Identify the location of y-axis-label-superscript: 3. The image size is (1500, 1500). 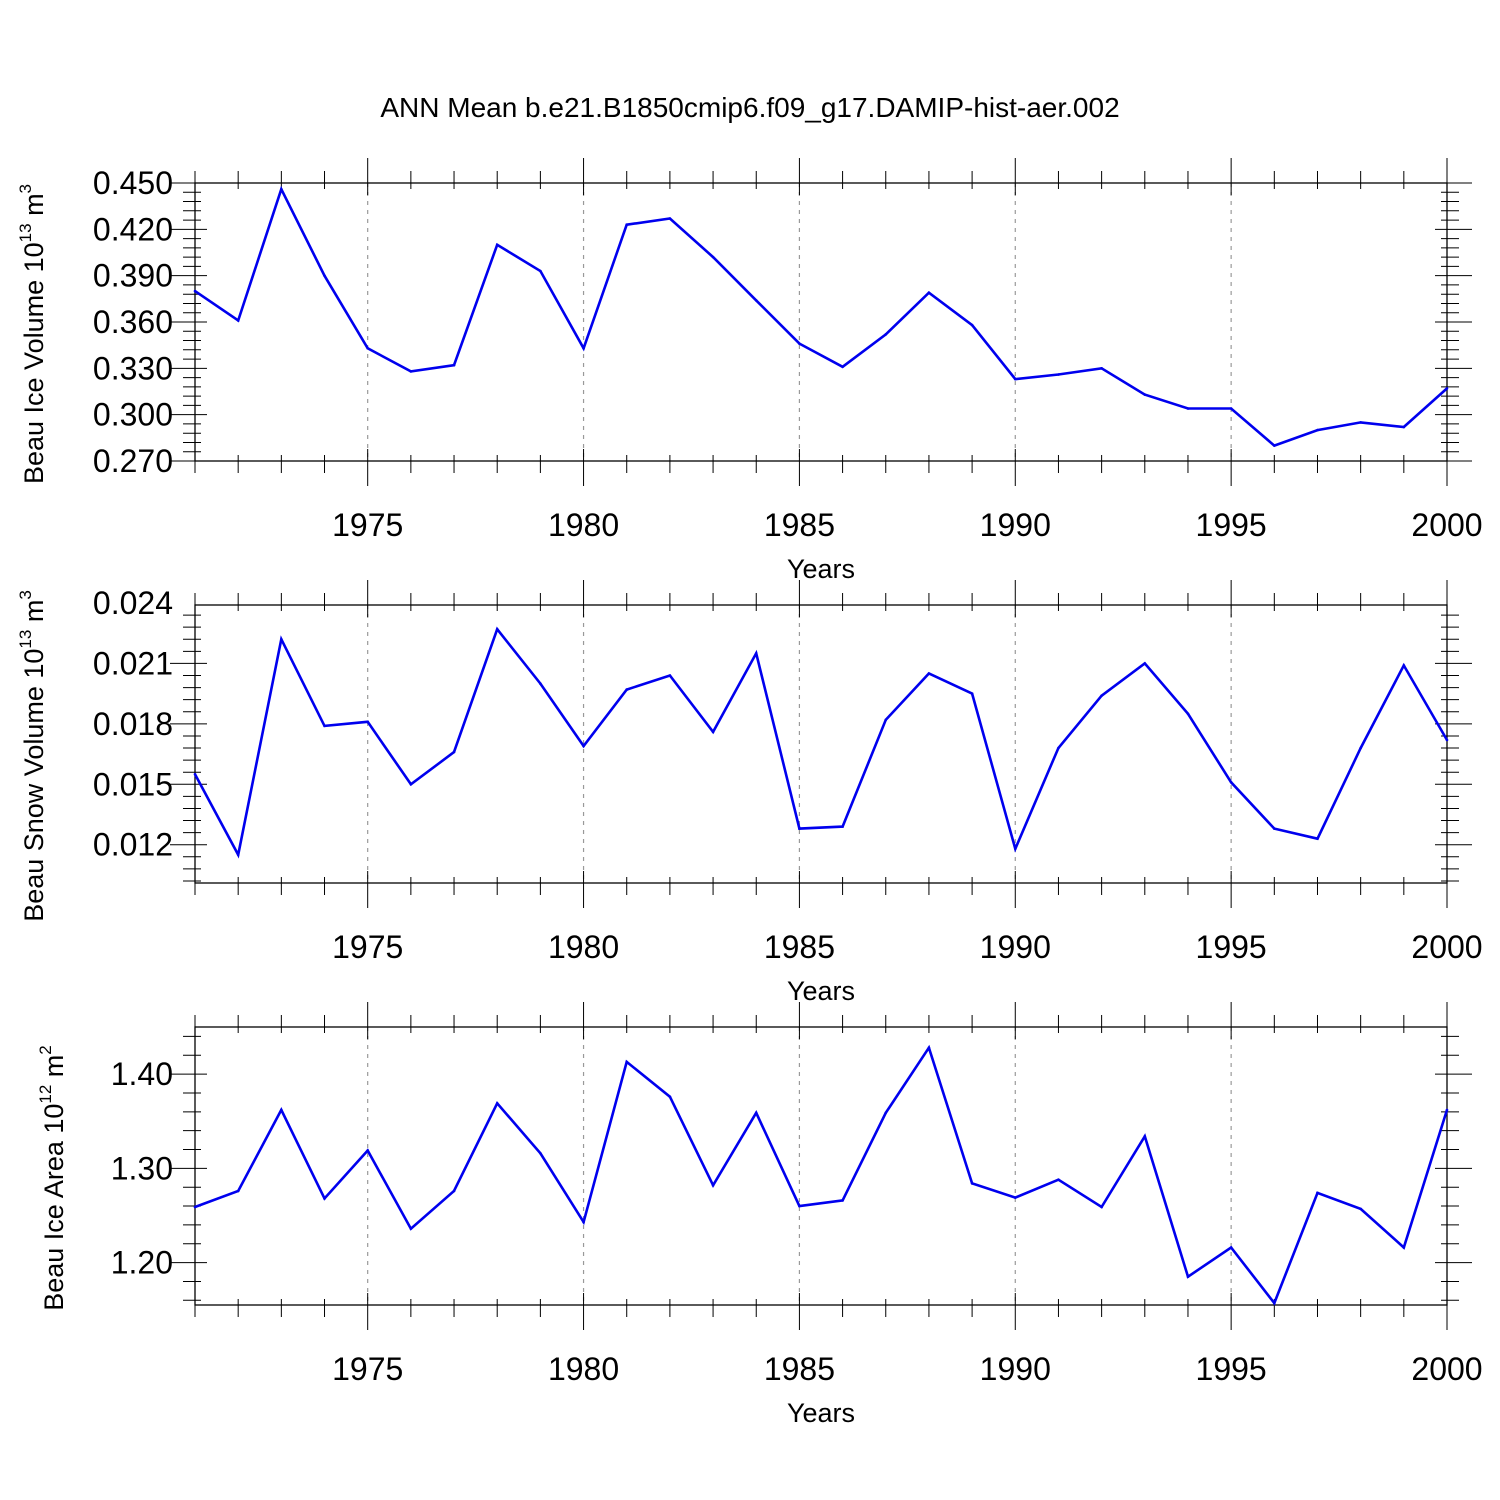
(25, 188).